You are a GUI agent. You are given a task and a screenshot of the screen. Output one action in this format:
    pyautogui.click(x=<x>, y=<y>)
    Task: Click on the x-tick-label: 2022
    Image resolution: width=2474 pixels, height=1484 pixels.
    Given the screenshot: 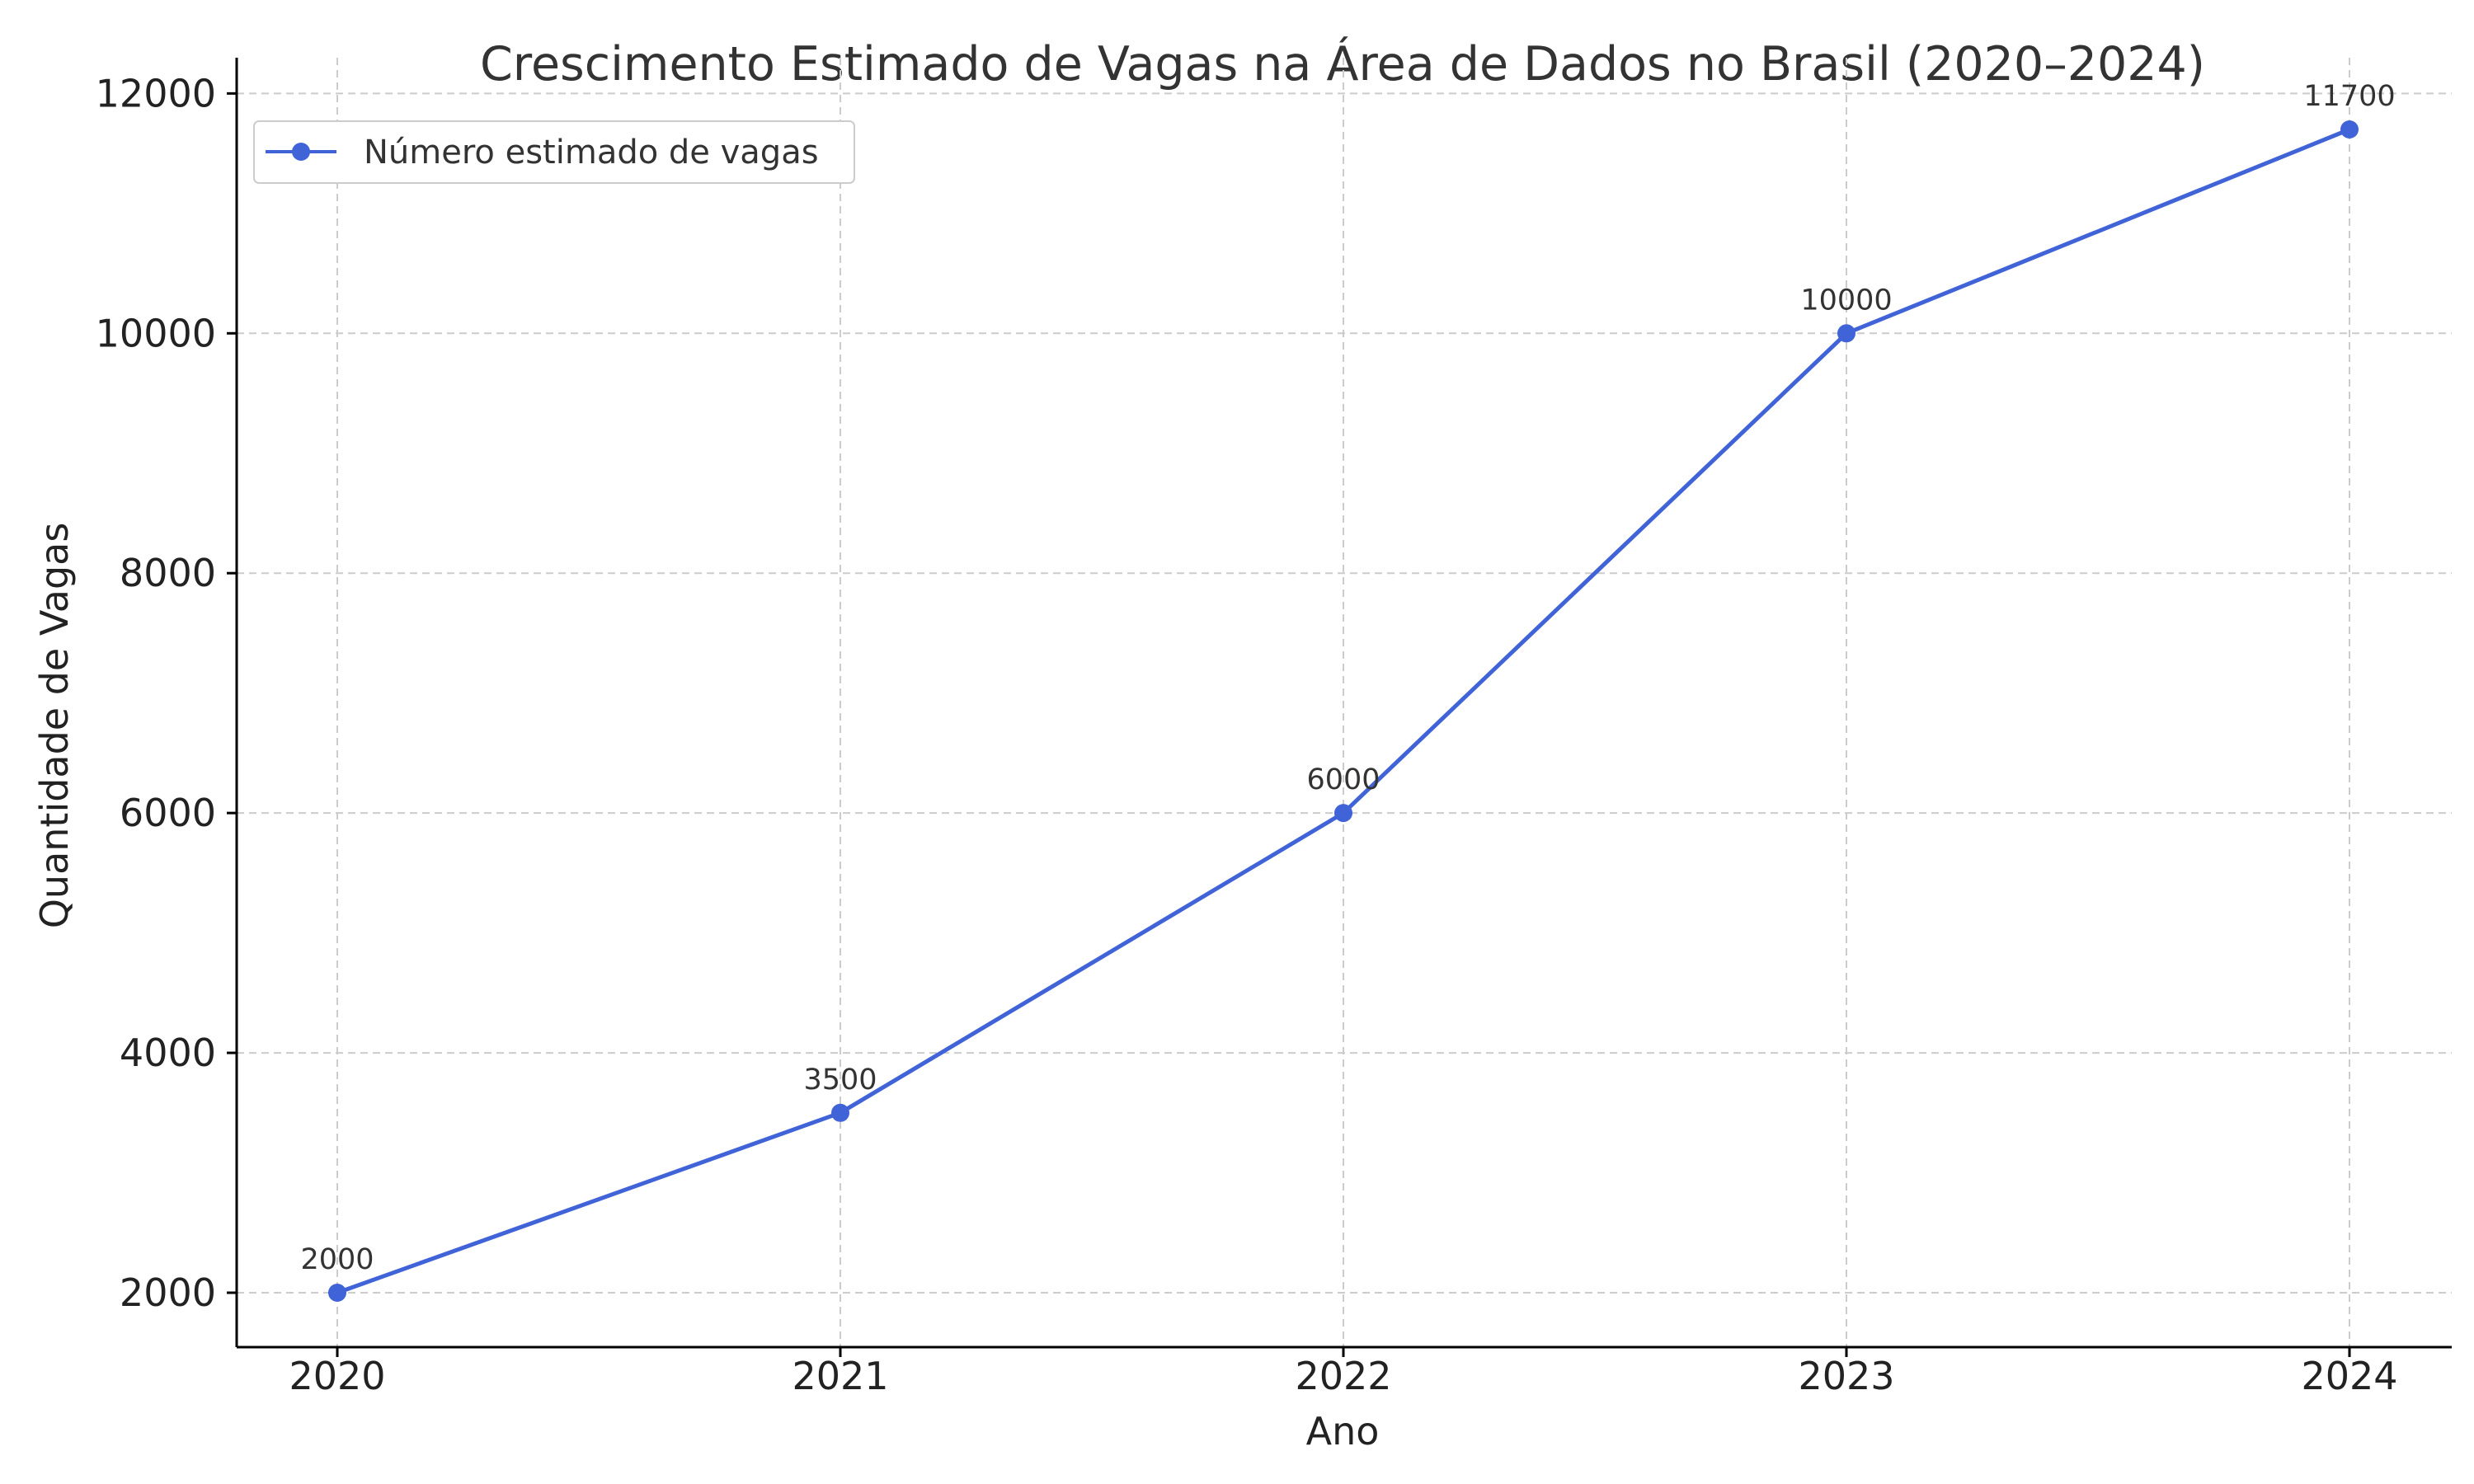 What is the action you would take?
    pyautogui.click(x=1343, y=1376)
    